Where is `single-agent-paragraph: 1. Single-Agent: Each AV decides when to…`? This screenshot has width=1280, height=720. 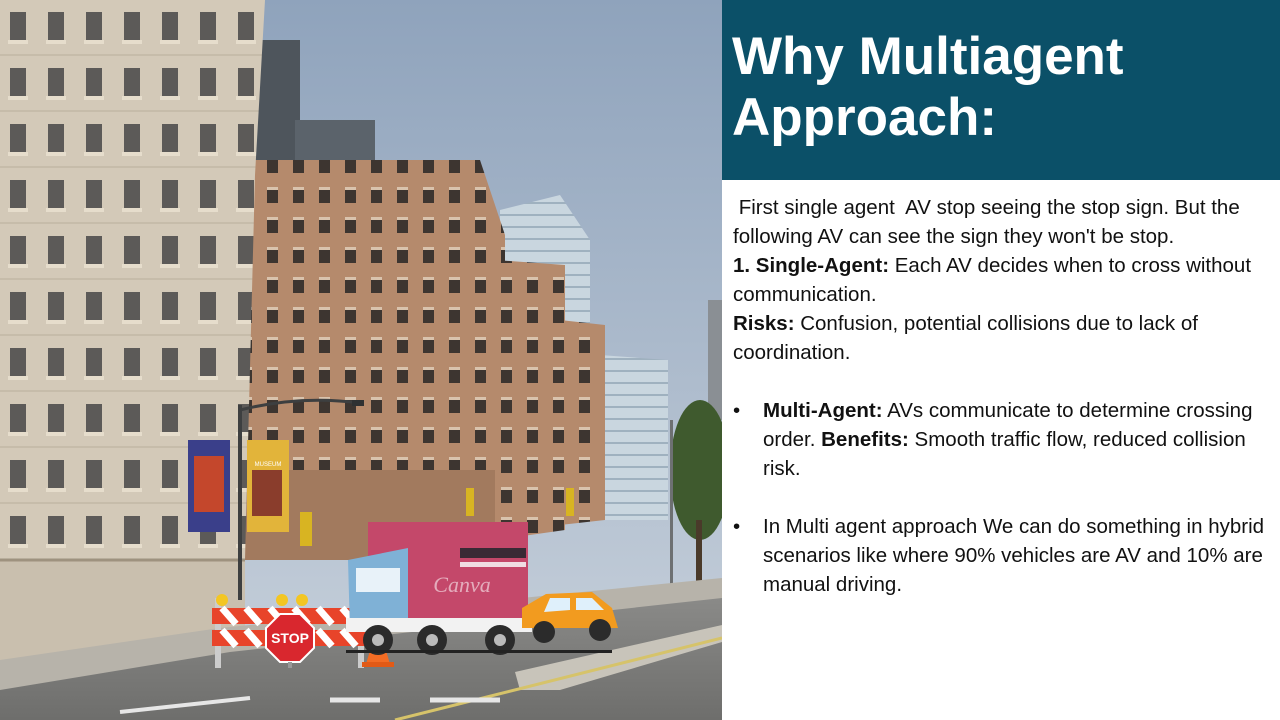 single-agent-paragraph: 1. Single-Agent: Each AV decides when to… is located at coordinates (1003, 280).